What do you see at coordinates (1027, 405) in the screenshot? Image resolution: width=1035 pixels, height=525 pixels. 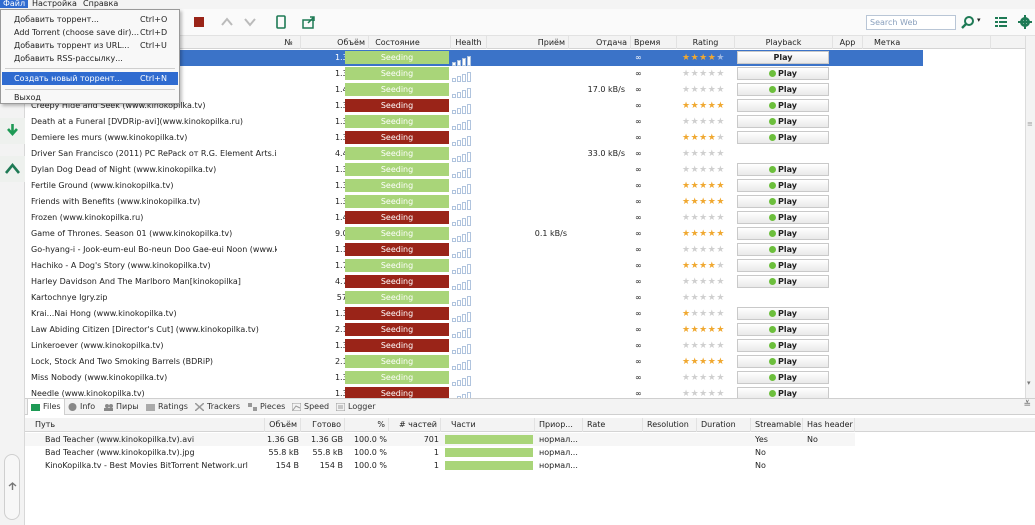 I see `collapse-panel-icon: ≚` at bounding box center [1027, 405].